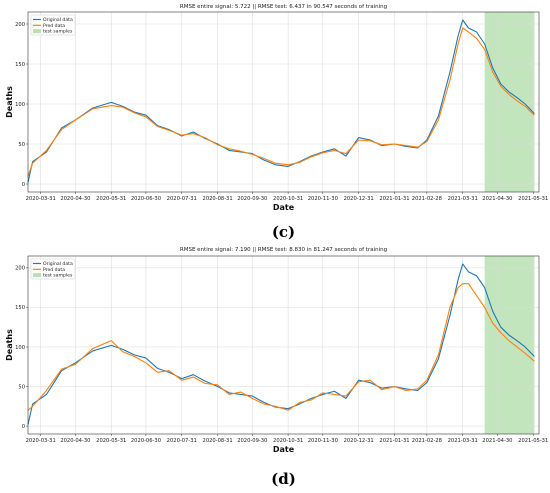 The image size is (550, 493). What do you see at coordinates (218, 199) in the screenshot?
I see `chart-c-xtick-label: 2020-08-31` at bounding box center [218, 199].